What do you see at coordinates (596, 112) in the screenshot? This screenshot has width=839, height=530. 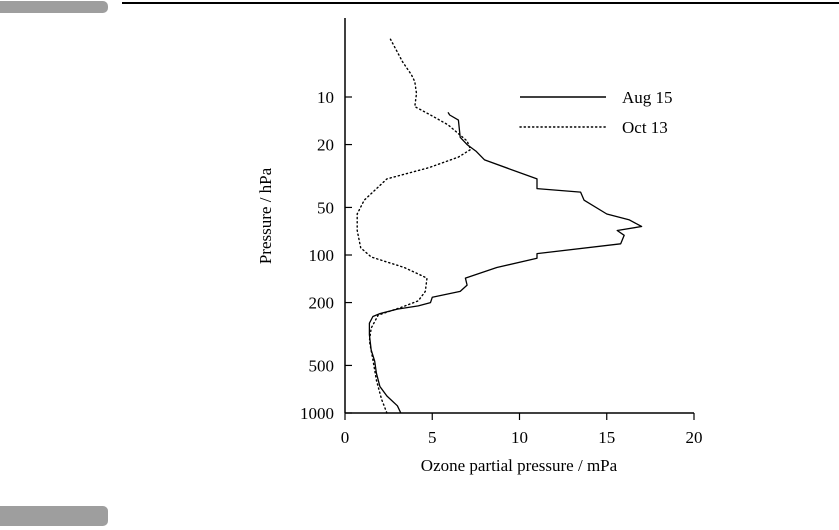 I see `chart-legend: Aug 15 Oct 13` at bounding box center [596, 112].